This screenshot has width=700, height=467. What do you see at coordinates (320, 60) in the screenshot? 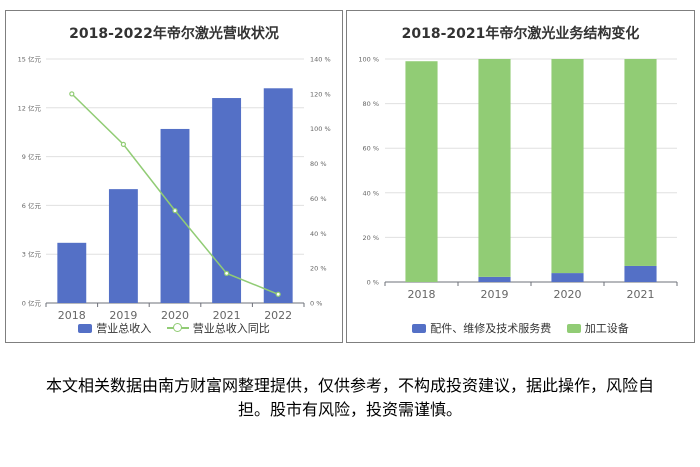
I see `y2-tick-label: 140 %` at bounding box center [320, 60].